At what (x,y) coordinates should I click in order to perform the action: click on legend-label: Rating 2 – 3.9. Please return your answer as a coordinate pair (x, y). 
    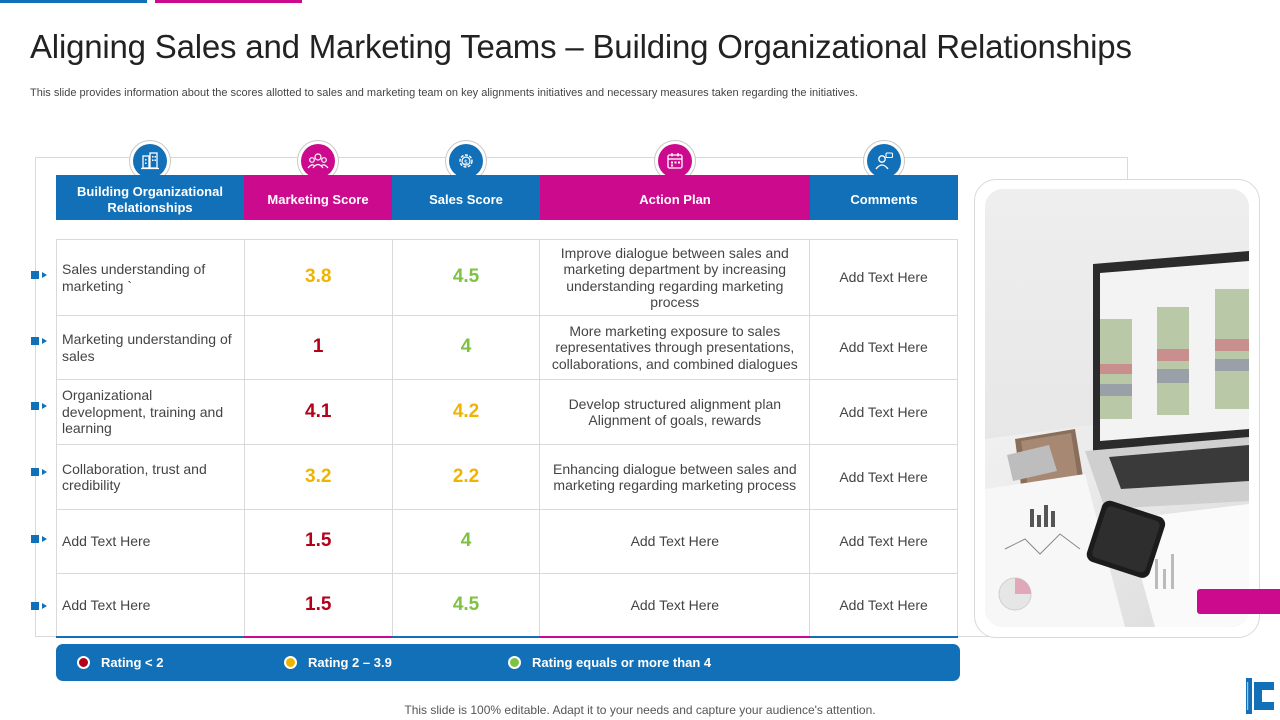
    Looking at the image, I should click on (350, 662).